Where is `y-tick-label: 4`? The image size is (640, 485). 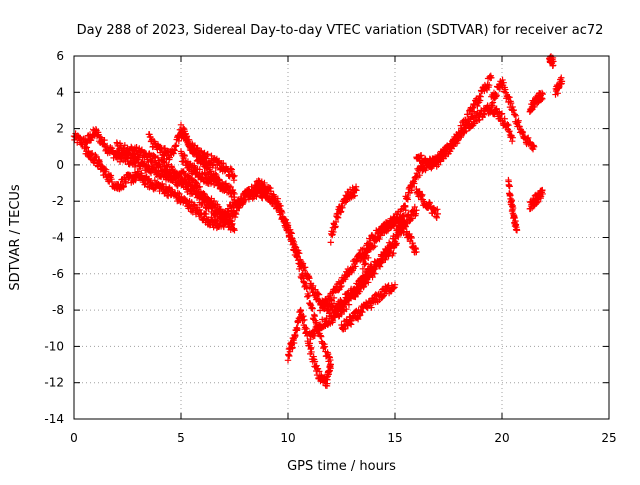
y-tick-label: 4 is located at coordinates (60, 92).